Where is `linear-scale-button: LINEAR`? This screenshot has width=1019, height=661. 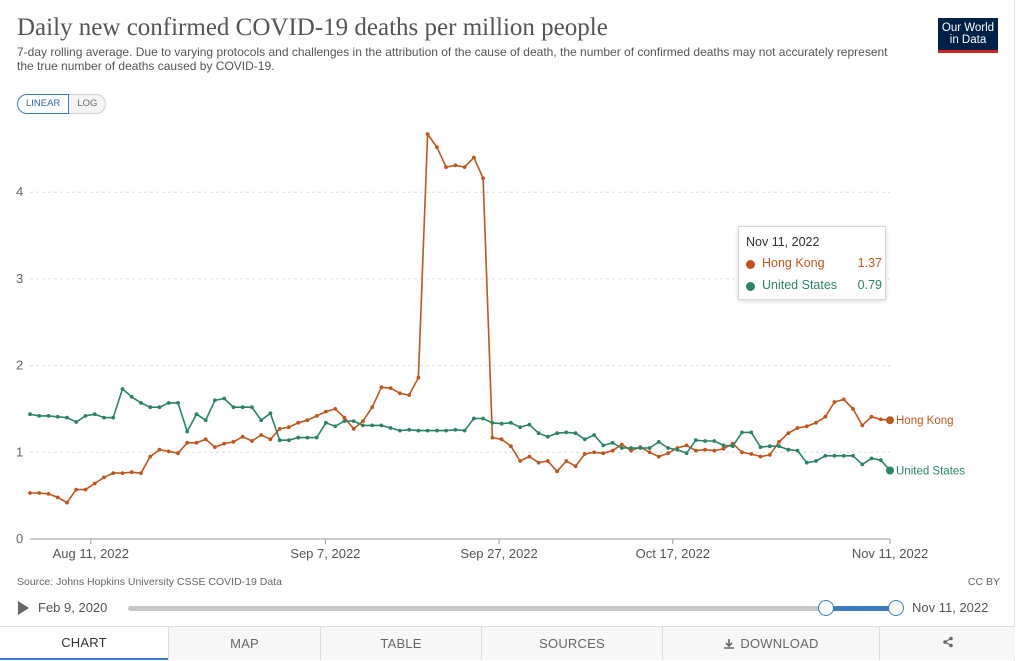 linear-scale-button: LINEAR is located at coordinates (43, 104).